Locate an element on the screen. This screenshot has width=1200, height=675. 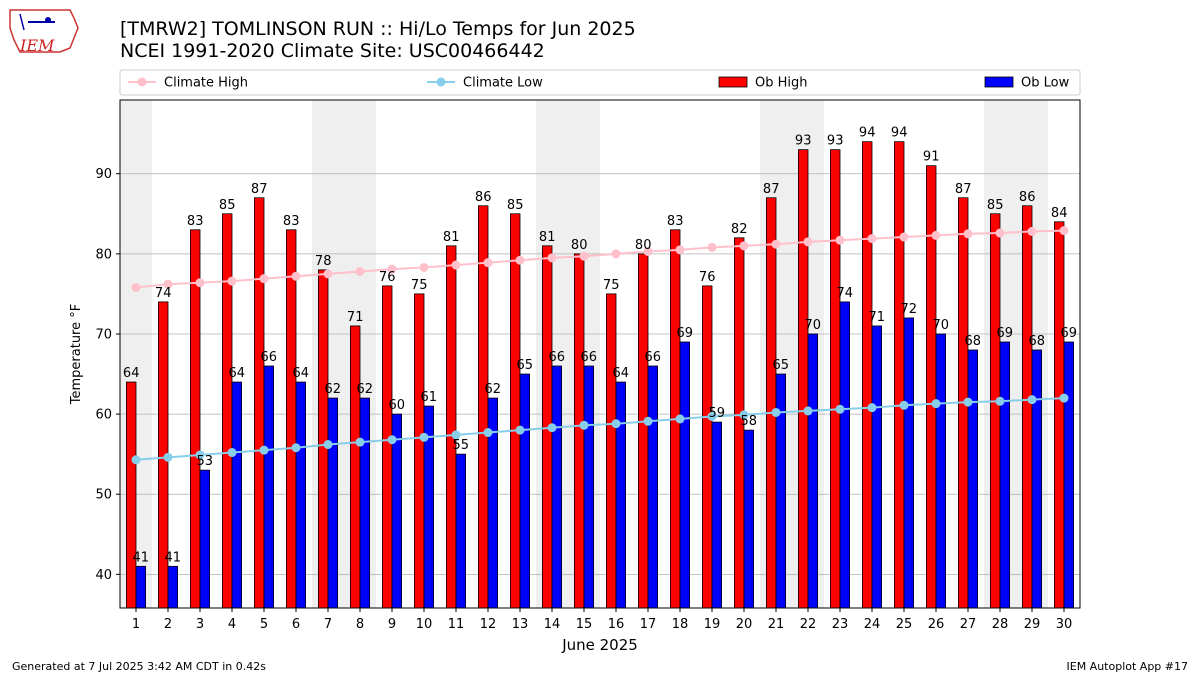
ob-high-label: 80 is located at coordinates (579, 245).